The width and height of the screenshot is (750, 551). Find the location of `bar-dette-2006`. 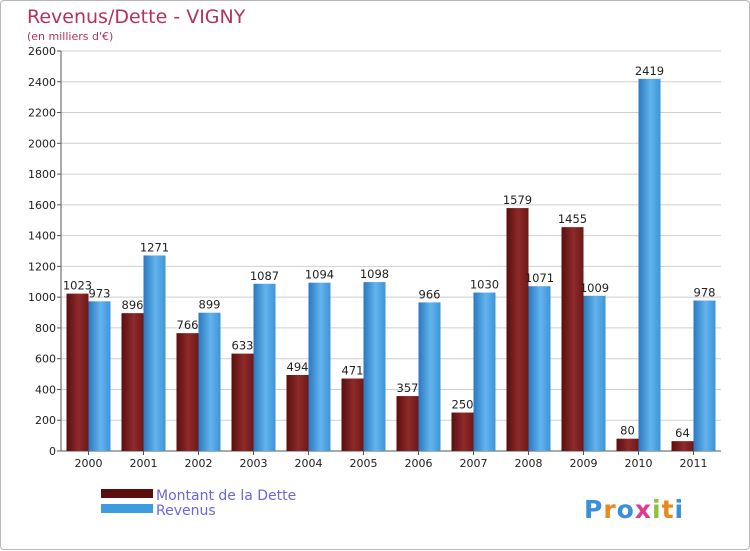

bar-dette-2006 is located at coordinates (407, 423).